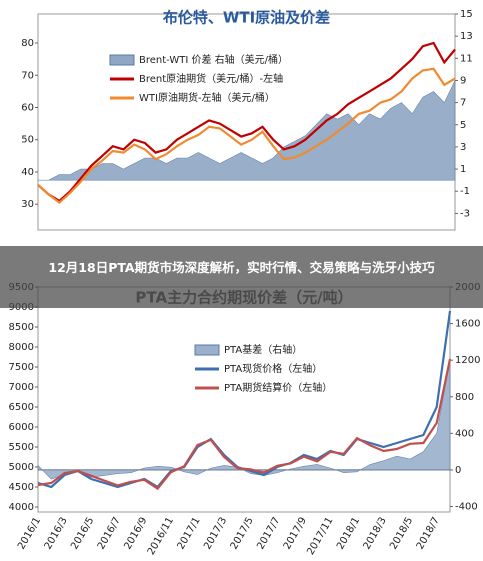  I want to click on y2-tick-label: 1200, so click(467, 360).